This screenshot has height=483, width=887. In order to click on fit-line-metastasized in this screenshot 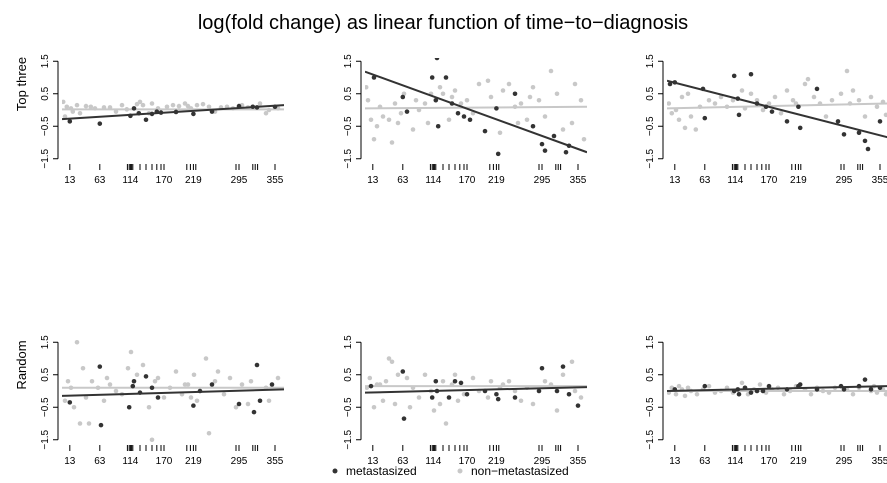, I will do `click(476, 112)`.